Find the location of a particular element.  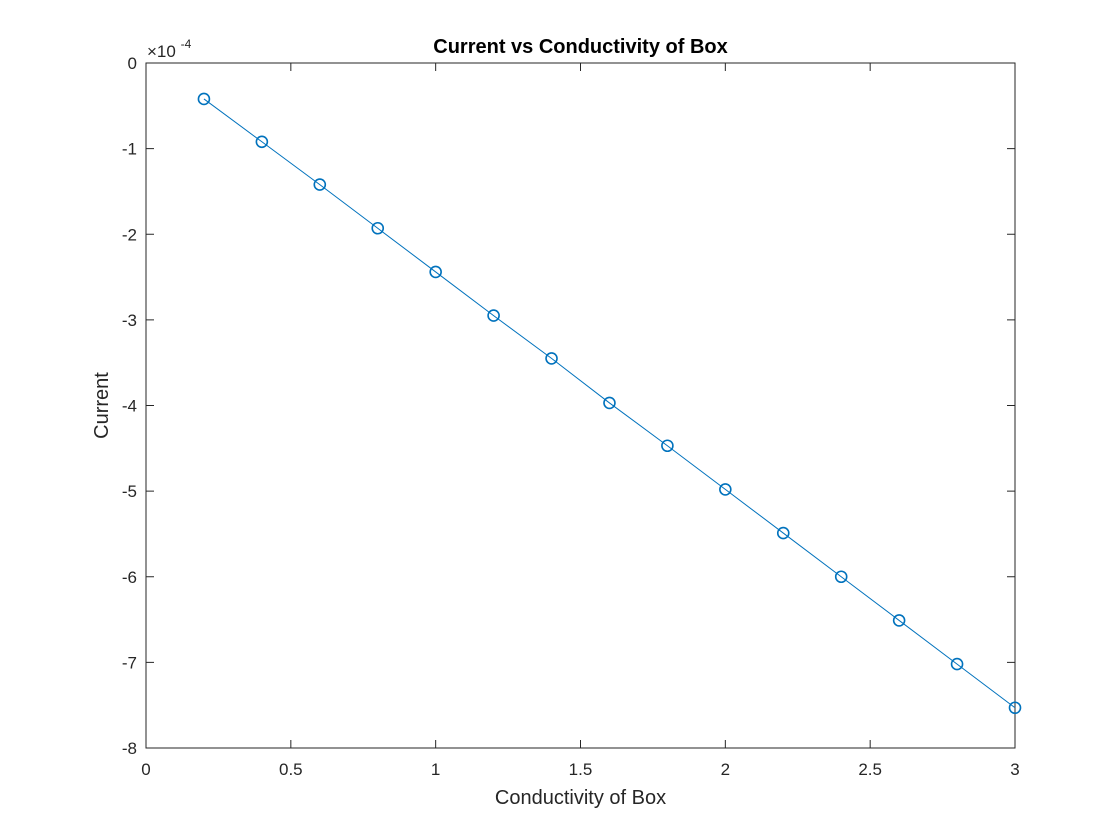

y-tick-label: -6 is located at coordinates (129, 577).